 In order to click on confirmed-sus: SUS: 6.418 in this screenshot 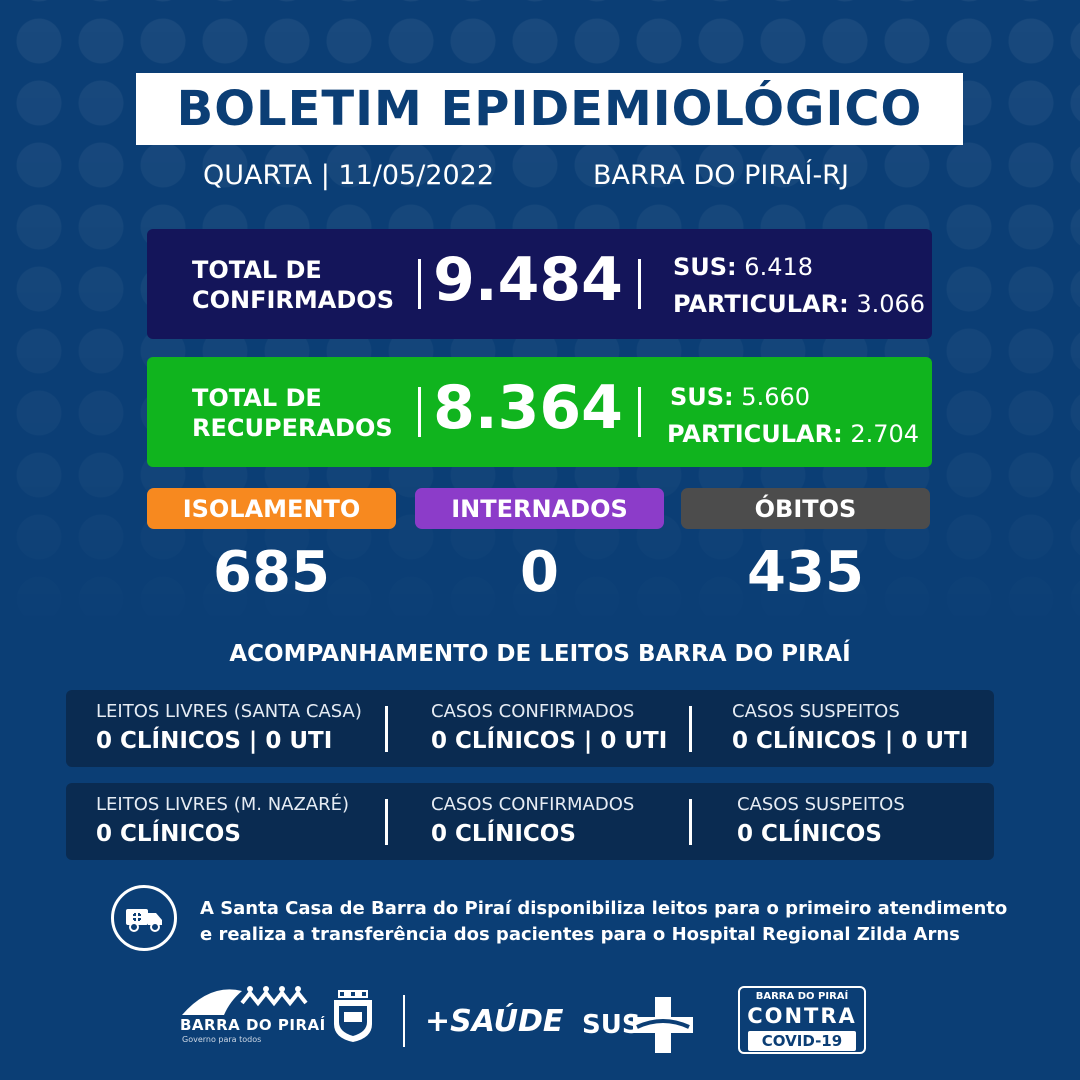, I will do `click(743, 267)`.